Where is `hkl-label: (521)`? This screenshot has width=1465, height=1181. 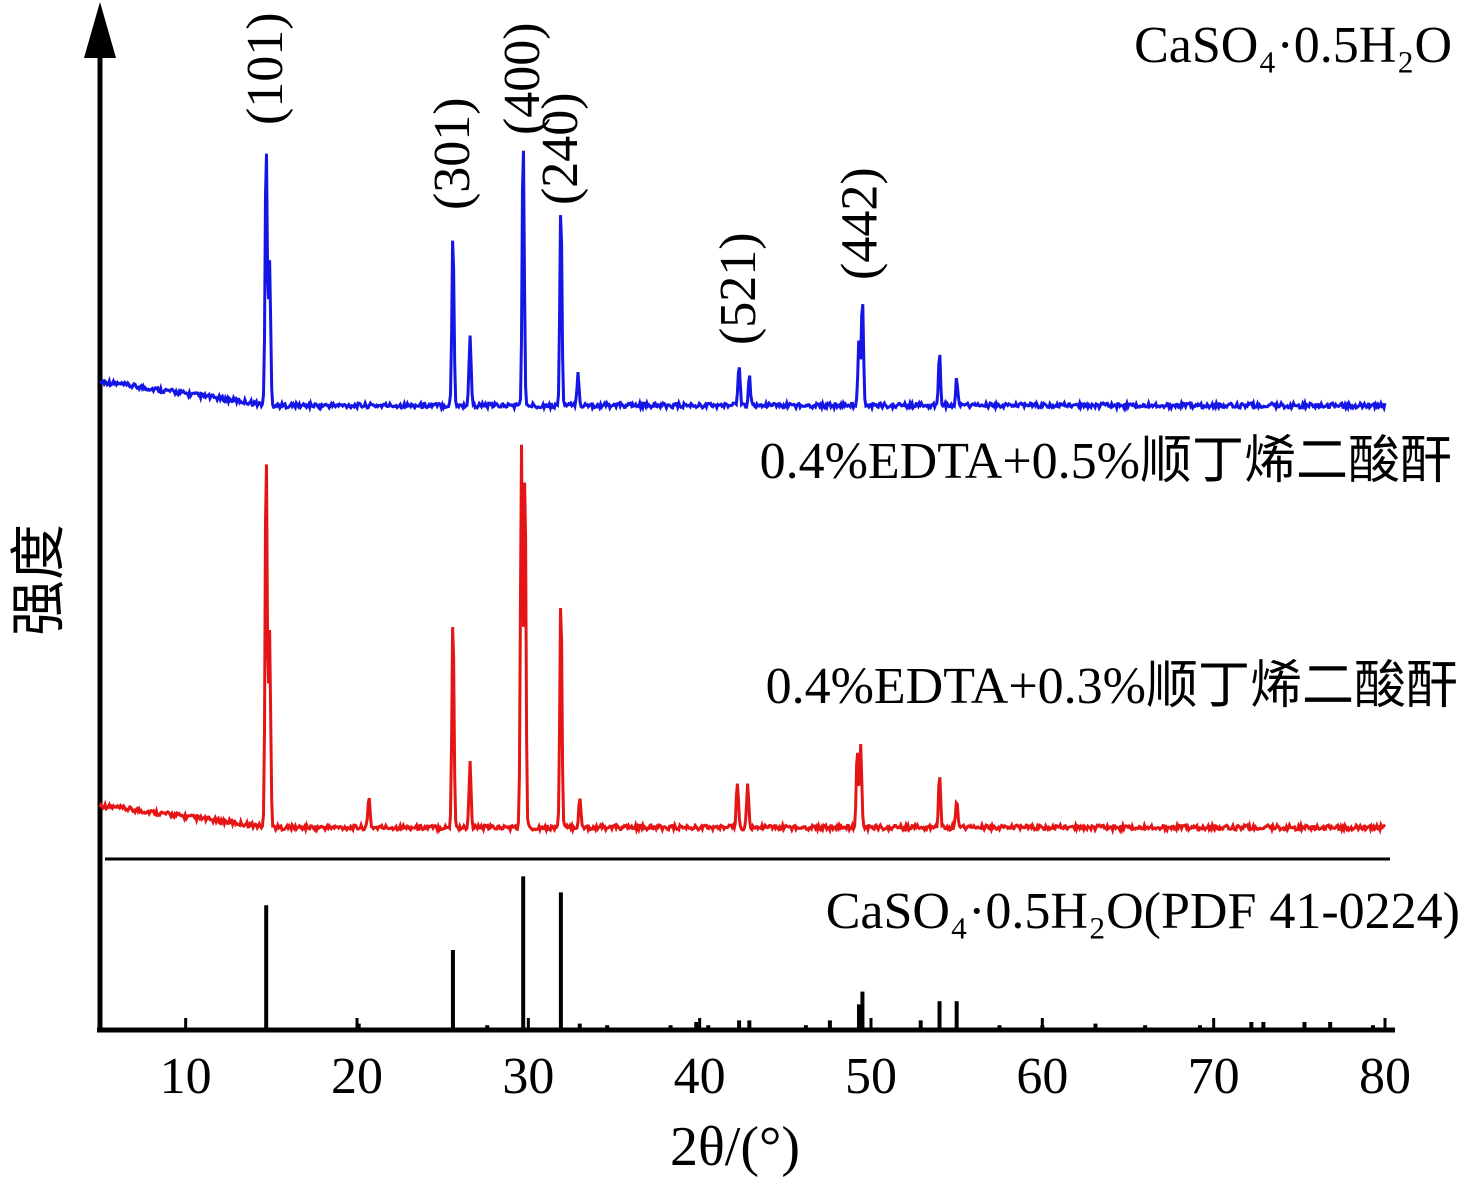
hkl-label: (521) is located at coordinates (738, 288).